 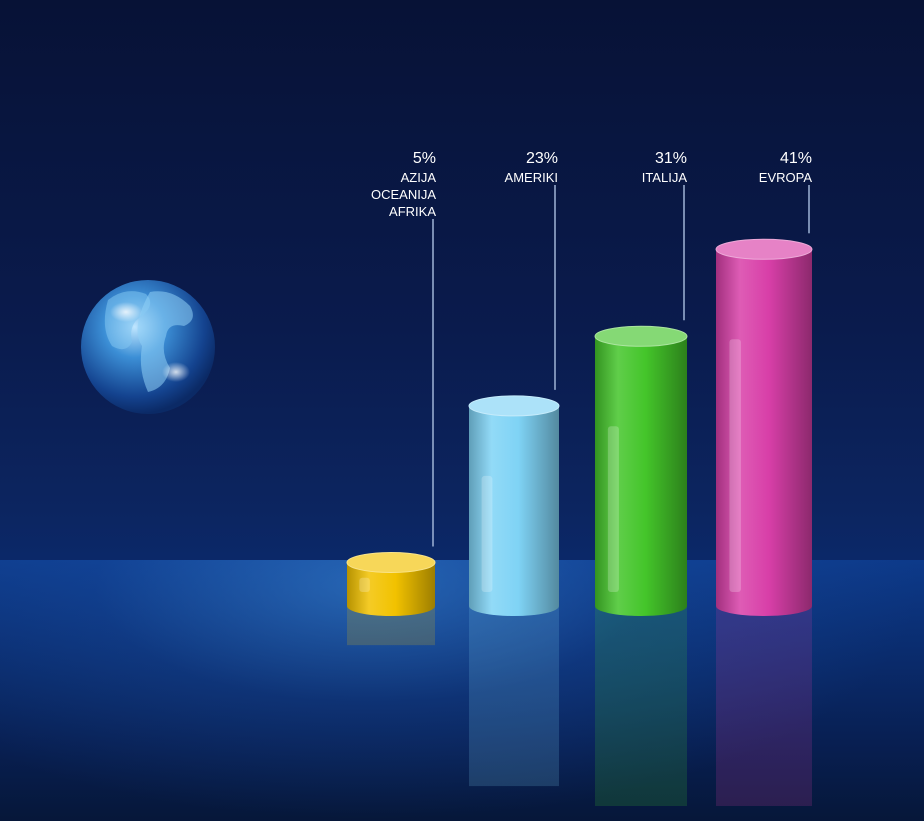 I want to click on category-label: AZIJA, so click(x=419, y=177).